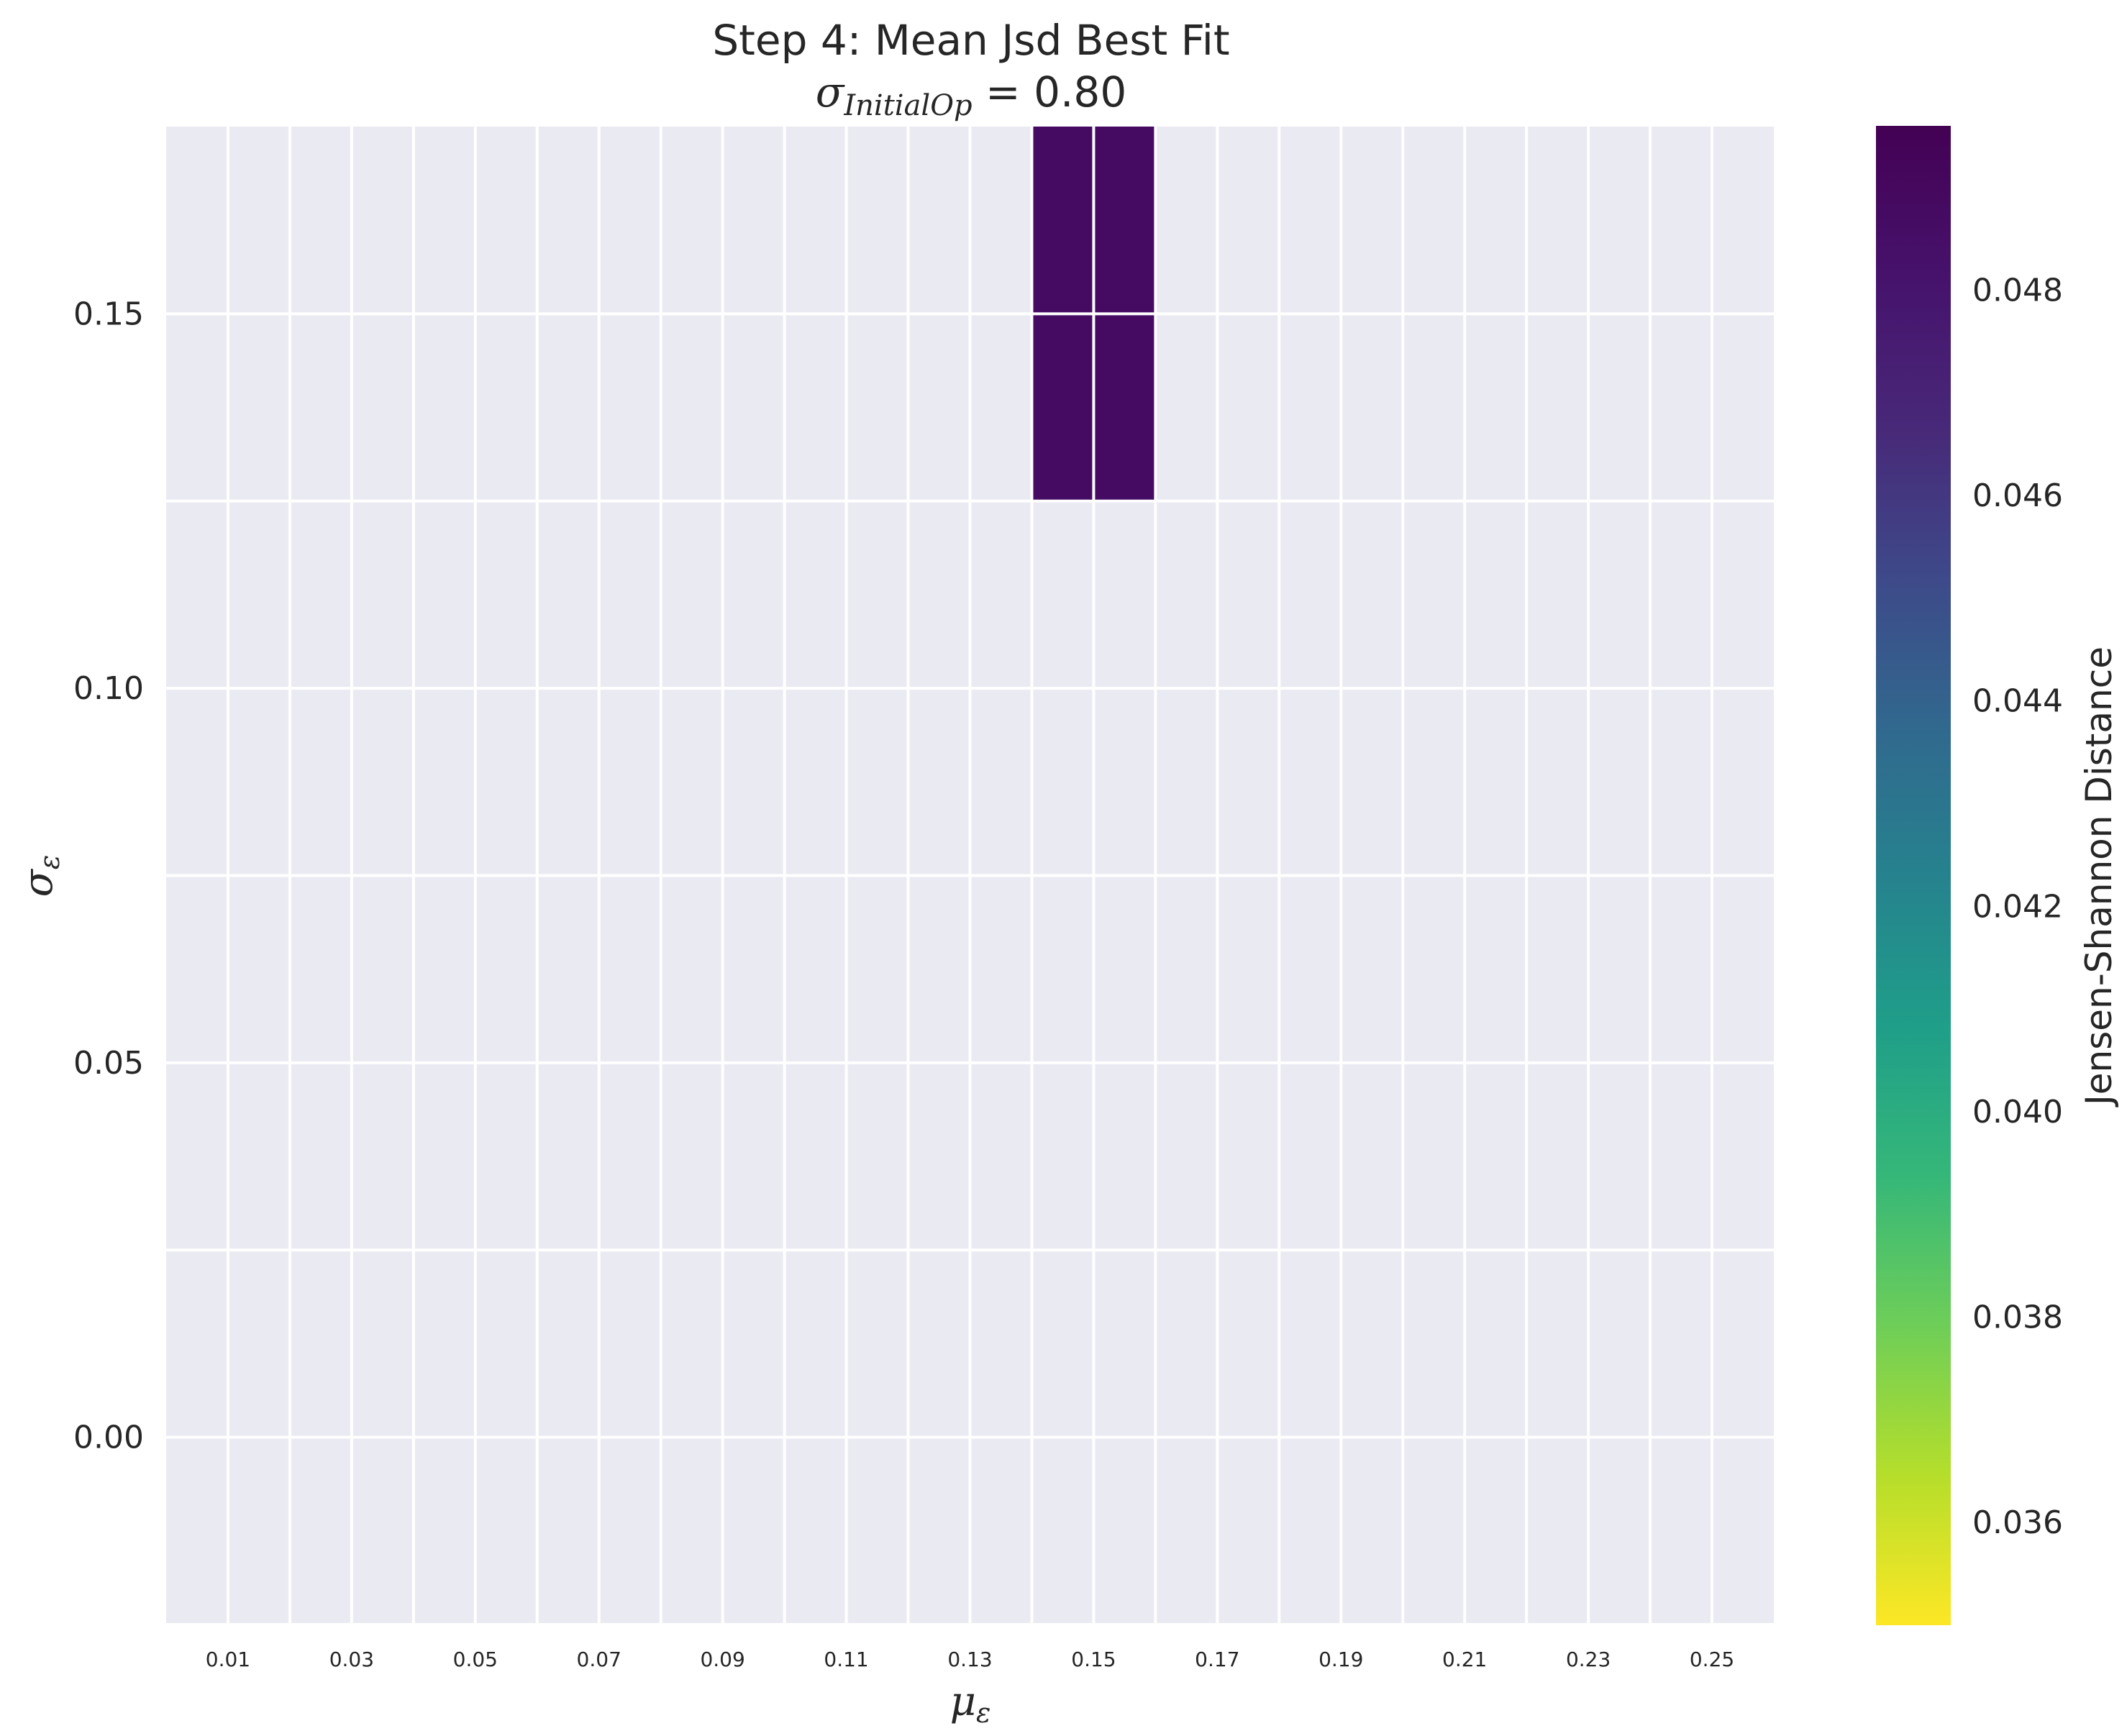 This screenshot has width=2127, height=1736. Describe the element at coordinates (722, 1659) in the screenshot. I see `x-tick-label: 0.09` at that location.